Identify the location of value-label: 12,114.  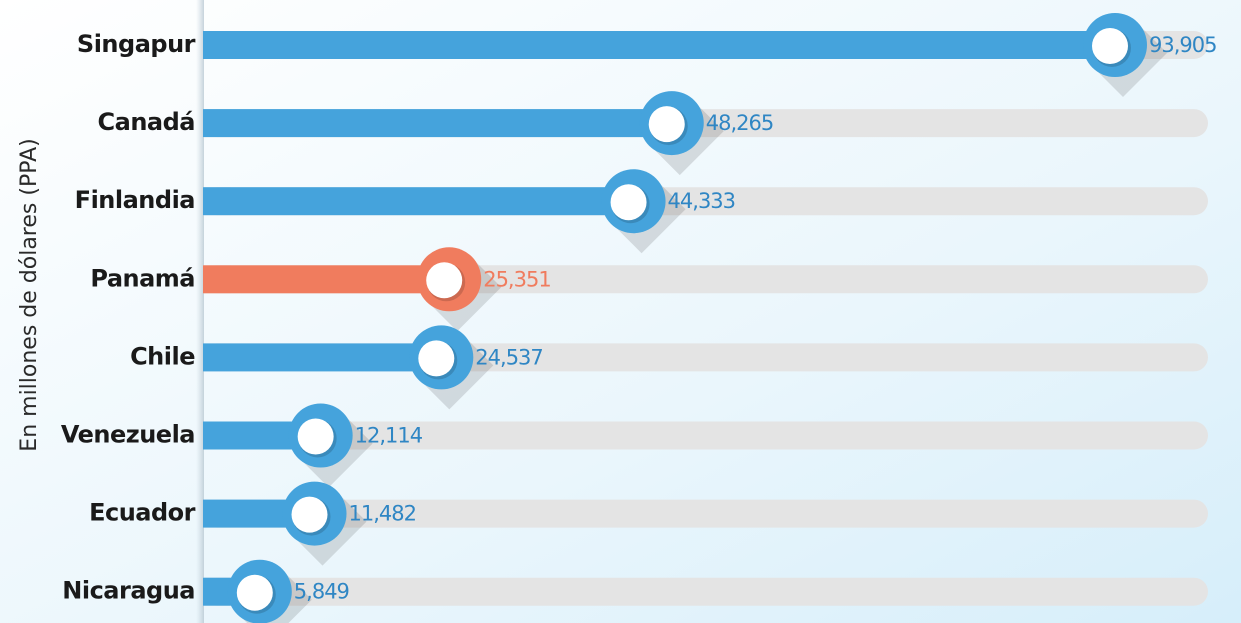
(389, 436).